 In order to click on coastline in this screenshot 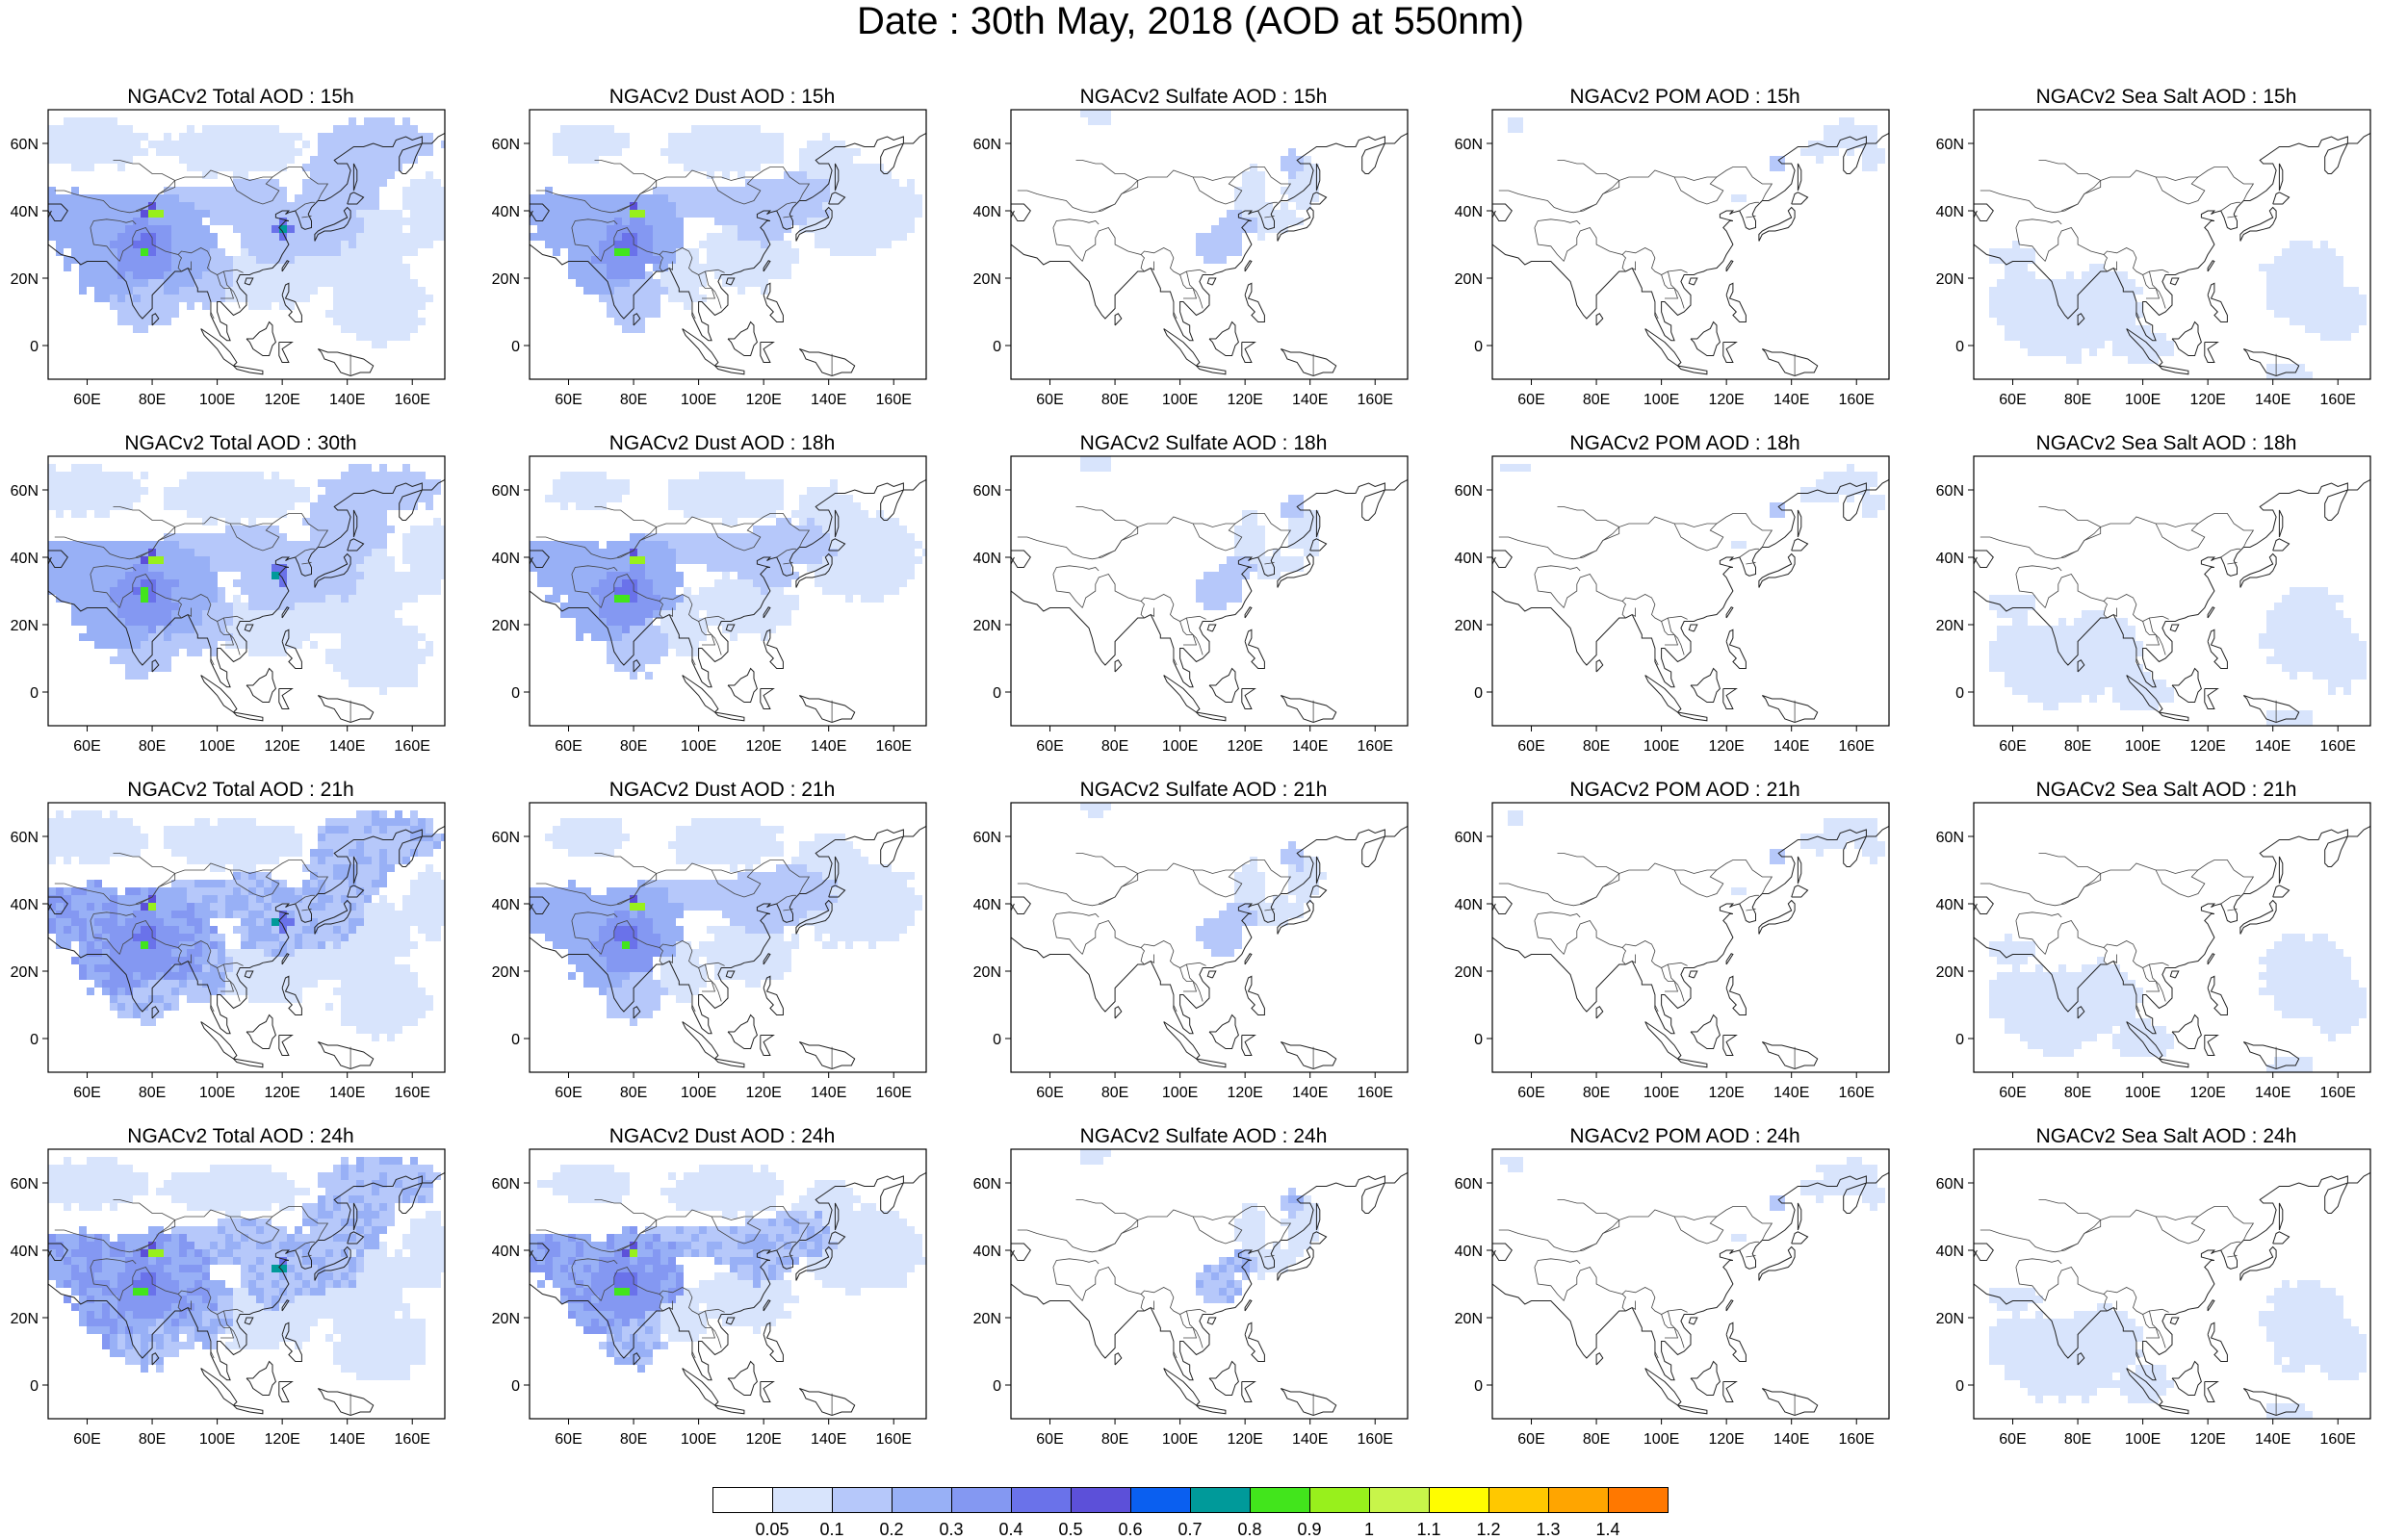, I will do `click(1118, 319)`.